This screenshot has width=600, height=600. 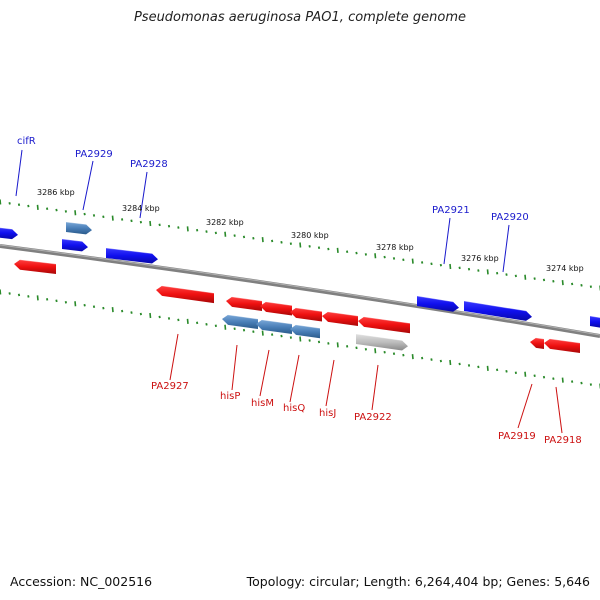 What do you see at coordinates (595, 322) in the screenshot?
I see `gene-edge-right` at bounding box center [595, 322].